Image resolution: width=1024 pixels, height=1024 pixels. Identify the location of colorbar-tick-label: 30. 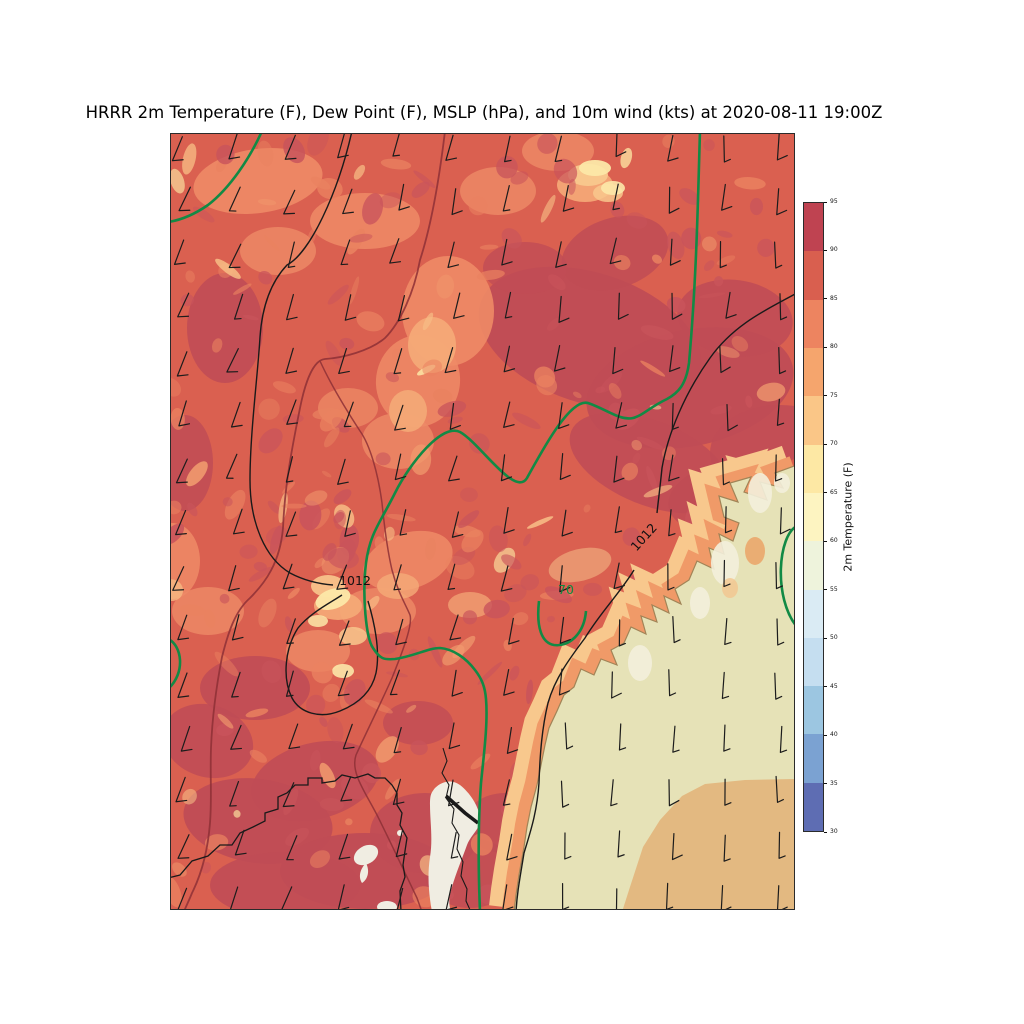
(834, 831).